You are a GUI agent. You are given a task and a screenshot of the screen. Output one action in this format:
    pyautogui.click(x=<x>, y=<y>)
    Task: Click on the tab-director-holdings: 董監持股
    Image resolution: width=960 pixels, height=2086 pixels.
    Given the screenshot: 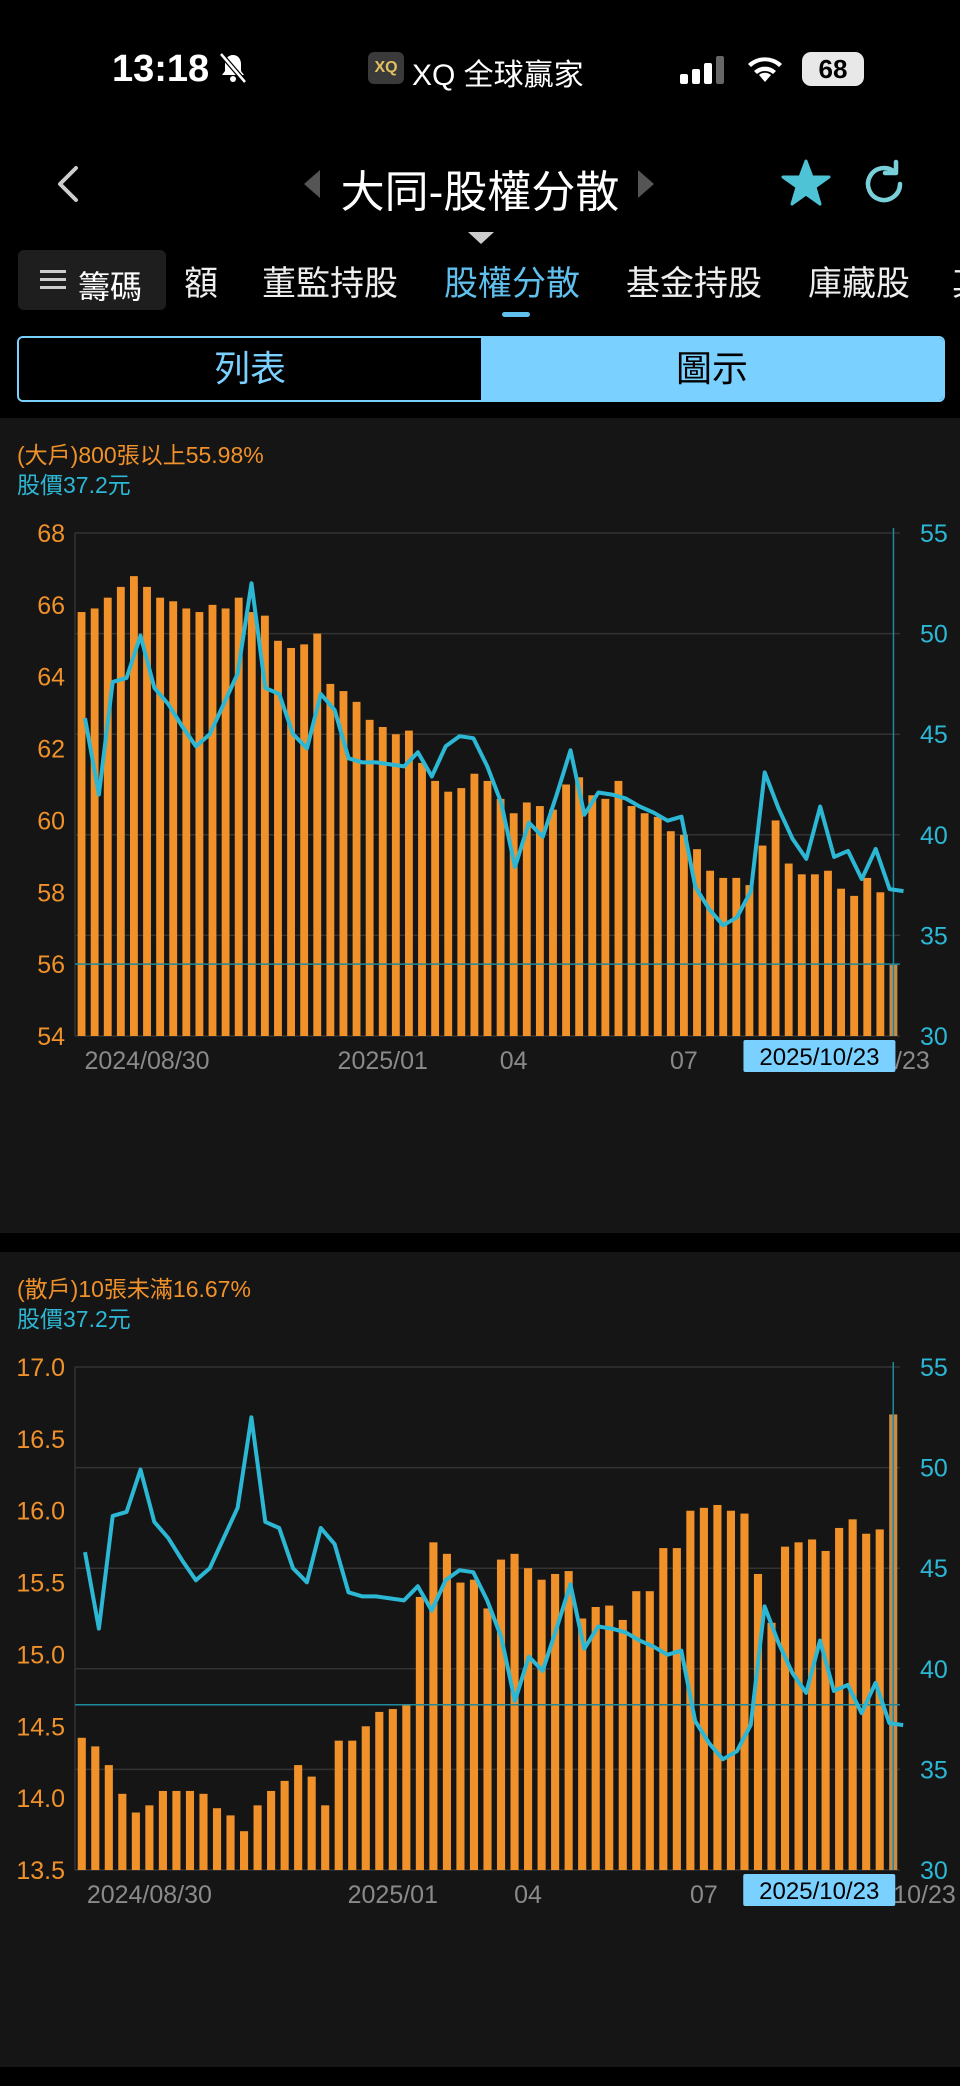 What is the action you would take?
    pyautogui.click(x=330, y=284)
    